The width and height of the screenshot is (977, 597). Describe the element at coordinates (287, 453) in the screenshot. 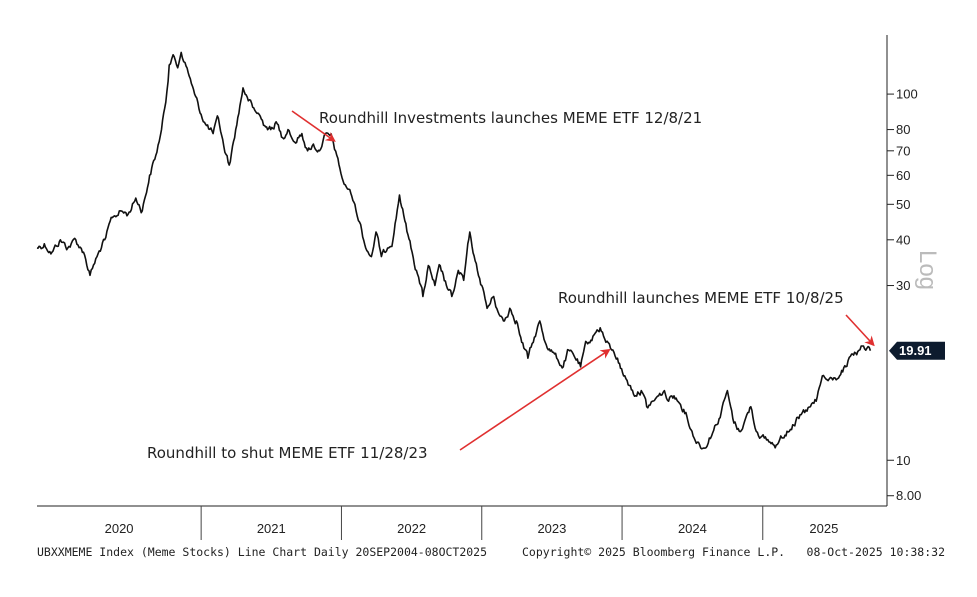

I see `annotation-text: Roundhill to shut MEME ETF 11/28/23` at that location.